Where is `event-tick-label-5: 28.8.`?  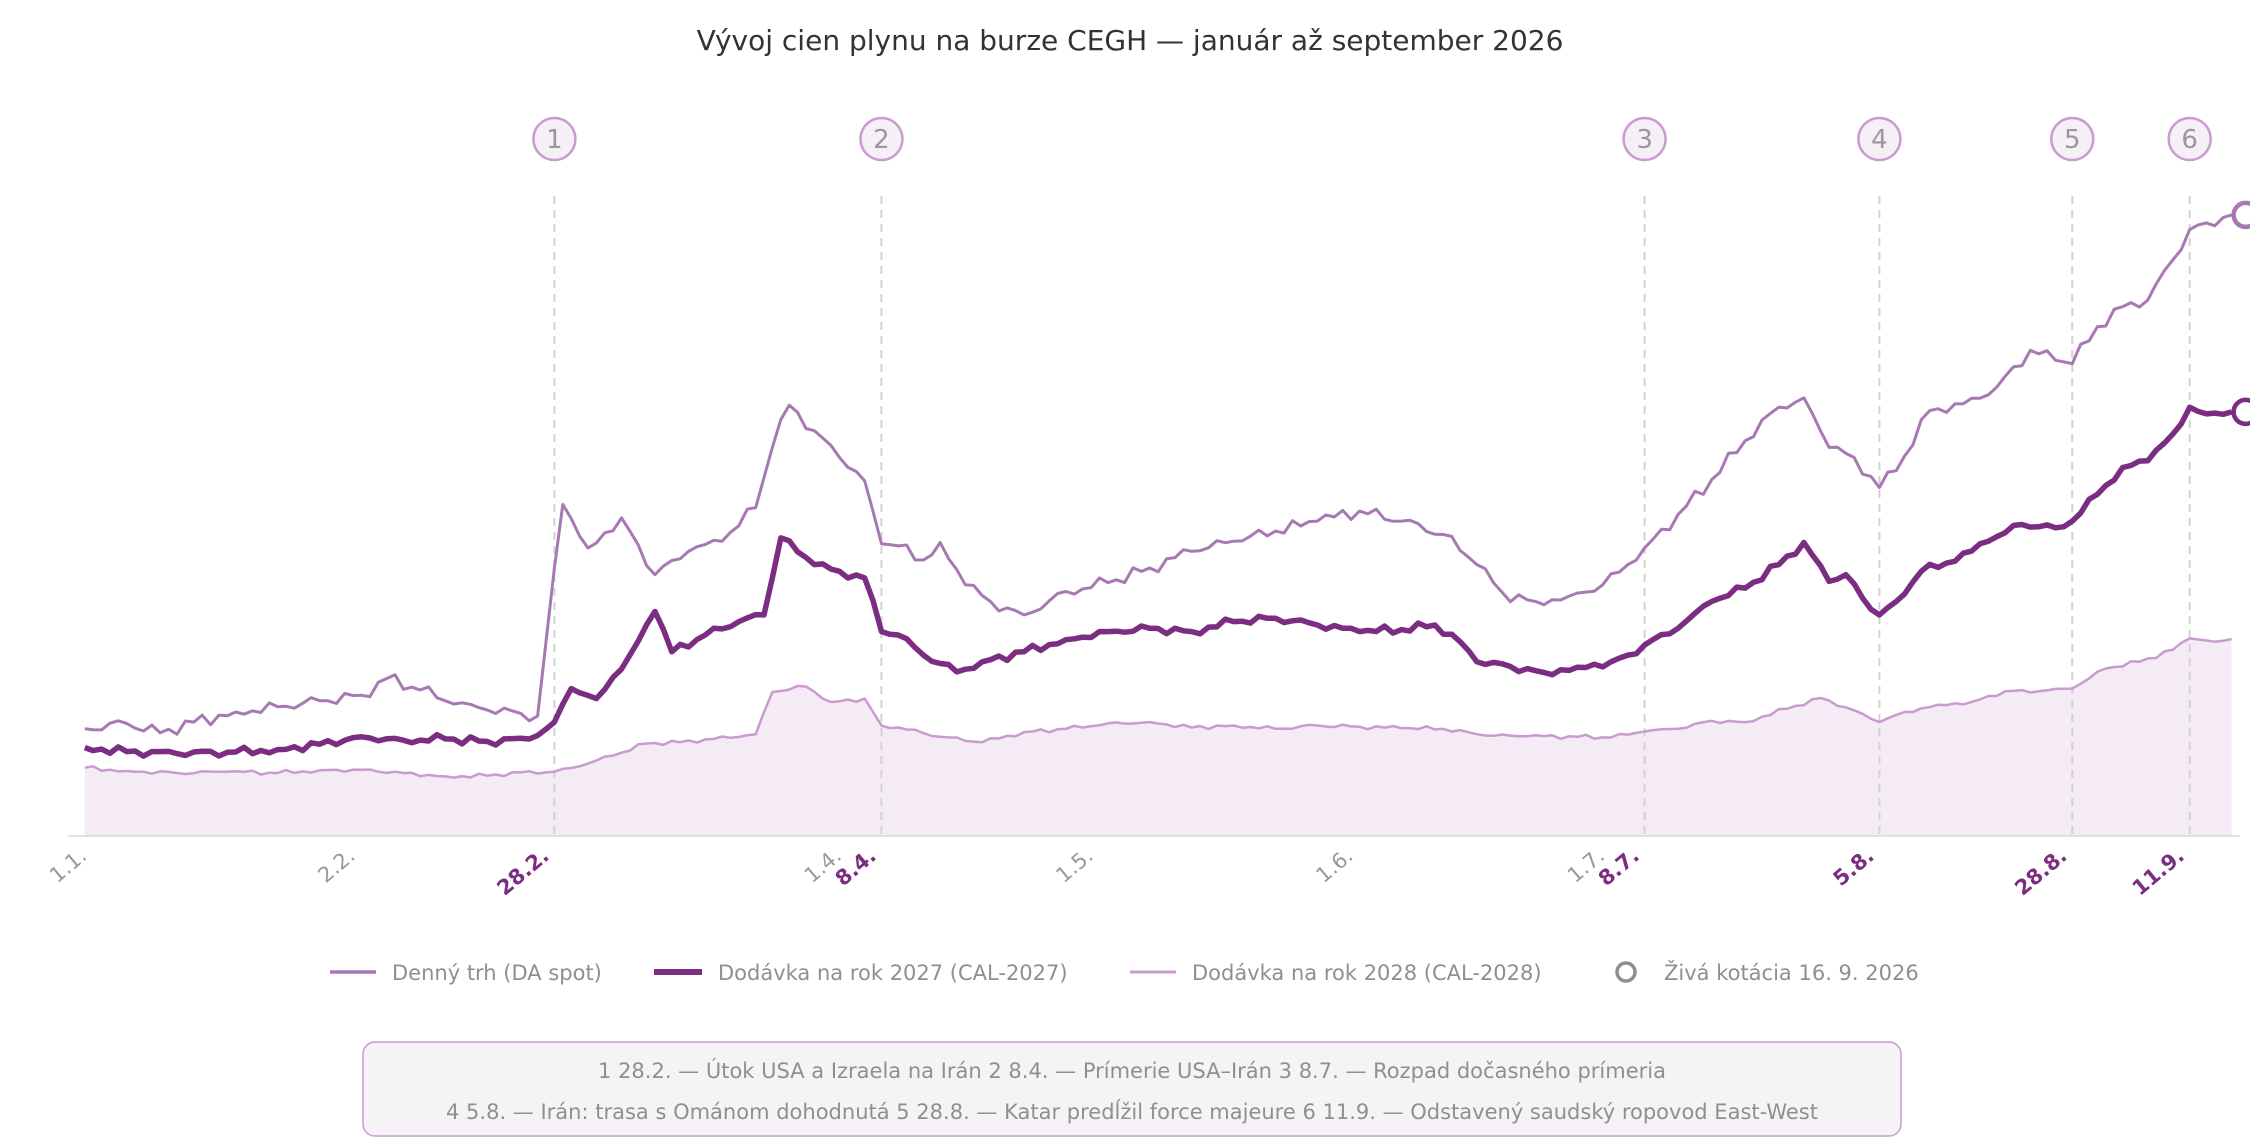 event-tick-label-5: 28.8. is located at coordinates (2040, 871).